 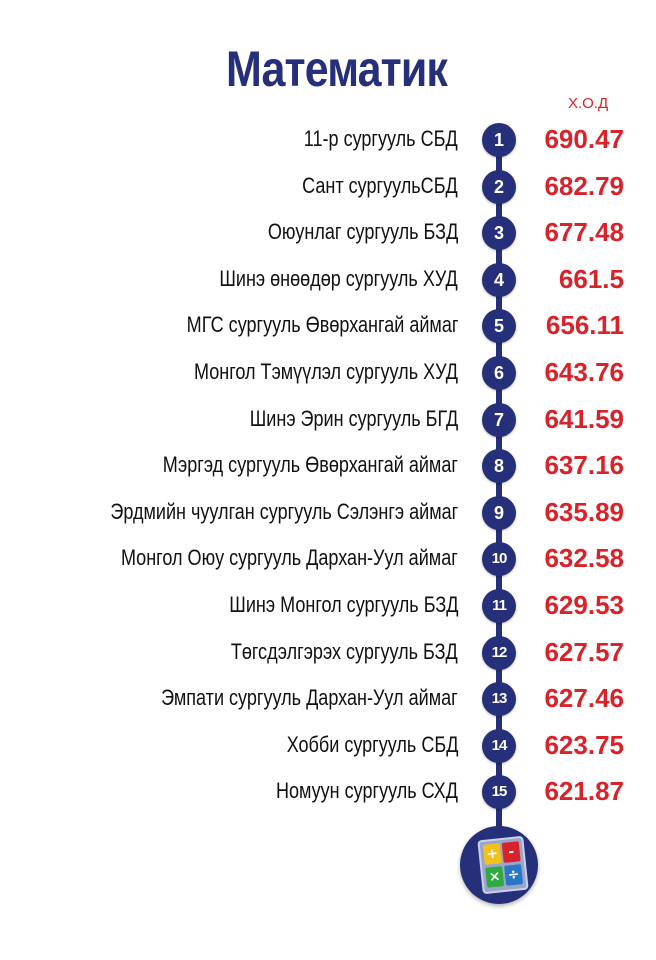 What do you see at coordinates (495, 877) in the screenshot?
I see `multiply-key: ×` at bounding box center [495, 877].